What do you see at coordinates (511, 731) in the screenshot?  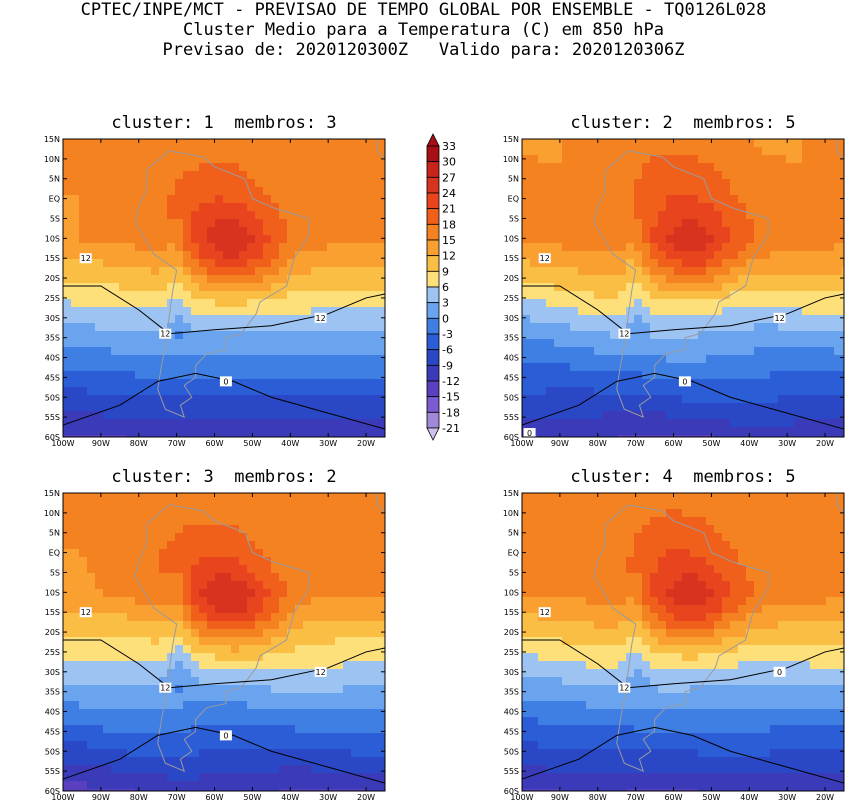 I see `lat-tick-label: 45S` at bounding box center [511, 731].